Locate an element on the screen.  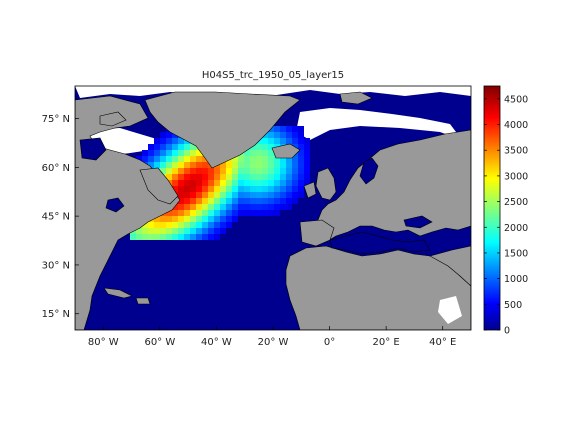
colorbar: 0 500 1000 1500 2000 2500 3000 3500 4000 4500 is located at coordinates (505, 211).